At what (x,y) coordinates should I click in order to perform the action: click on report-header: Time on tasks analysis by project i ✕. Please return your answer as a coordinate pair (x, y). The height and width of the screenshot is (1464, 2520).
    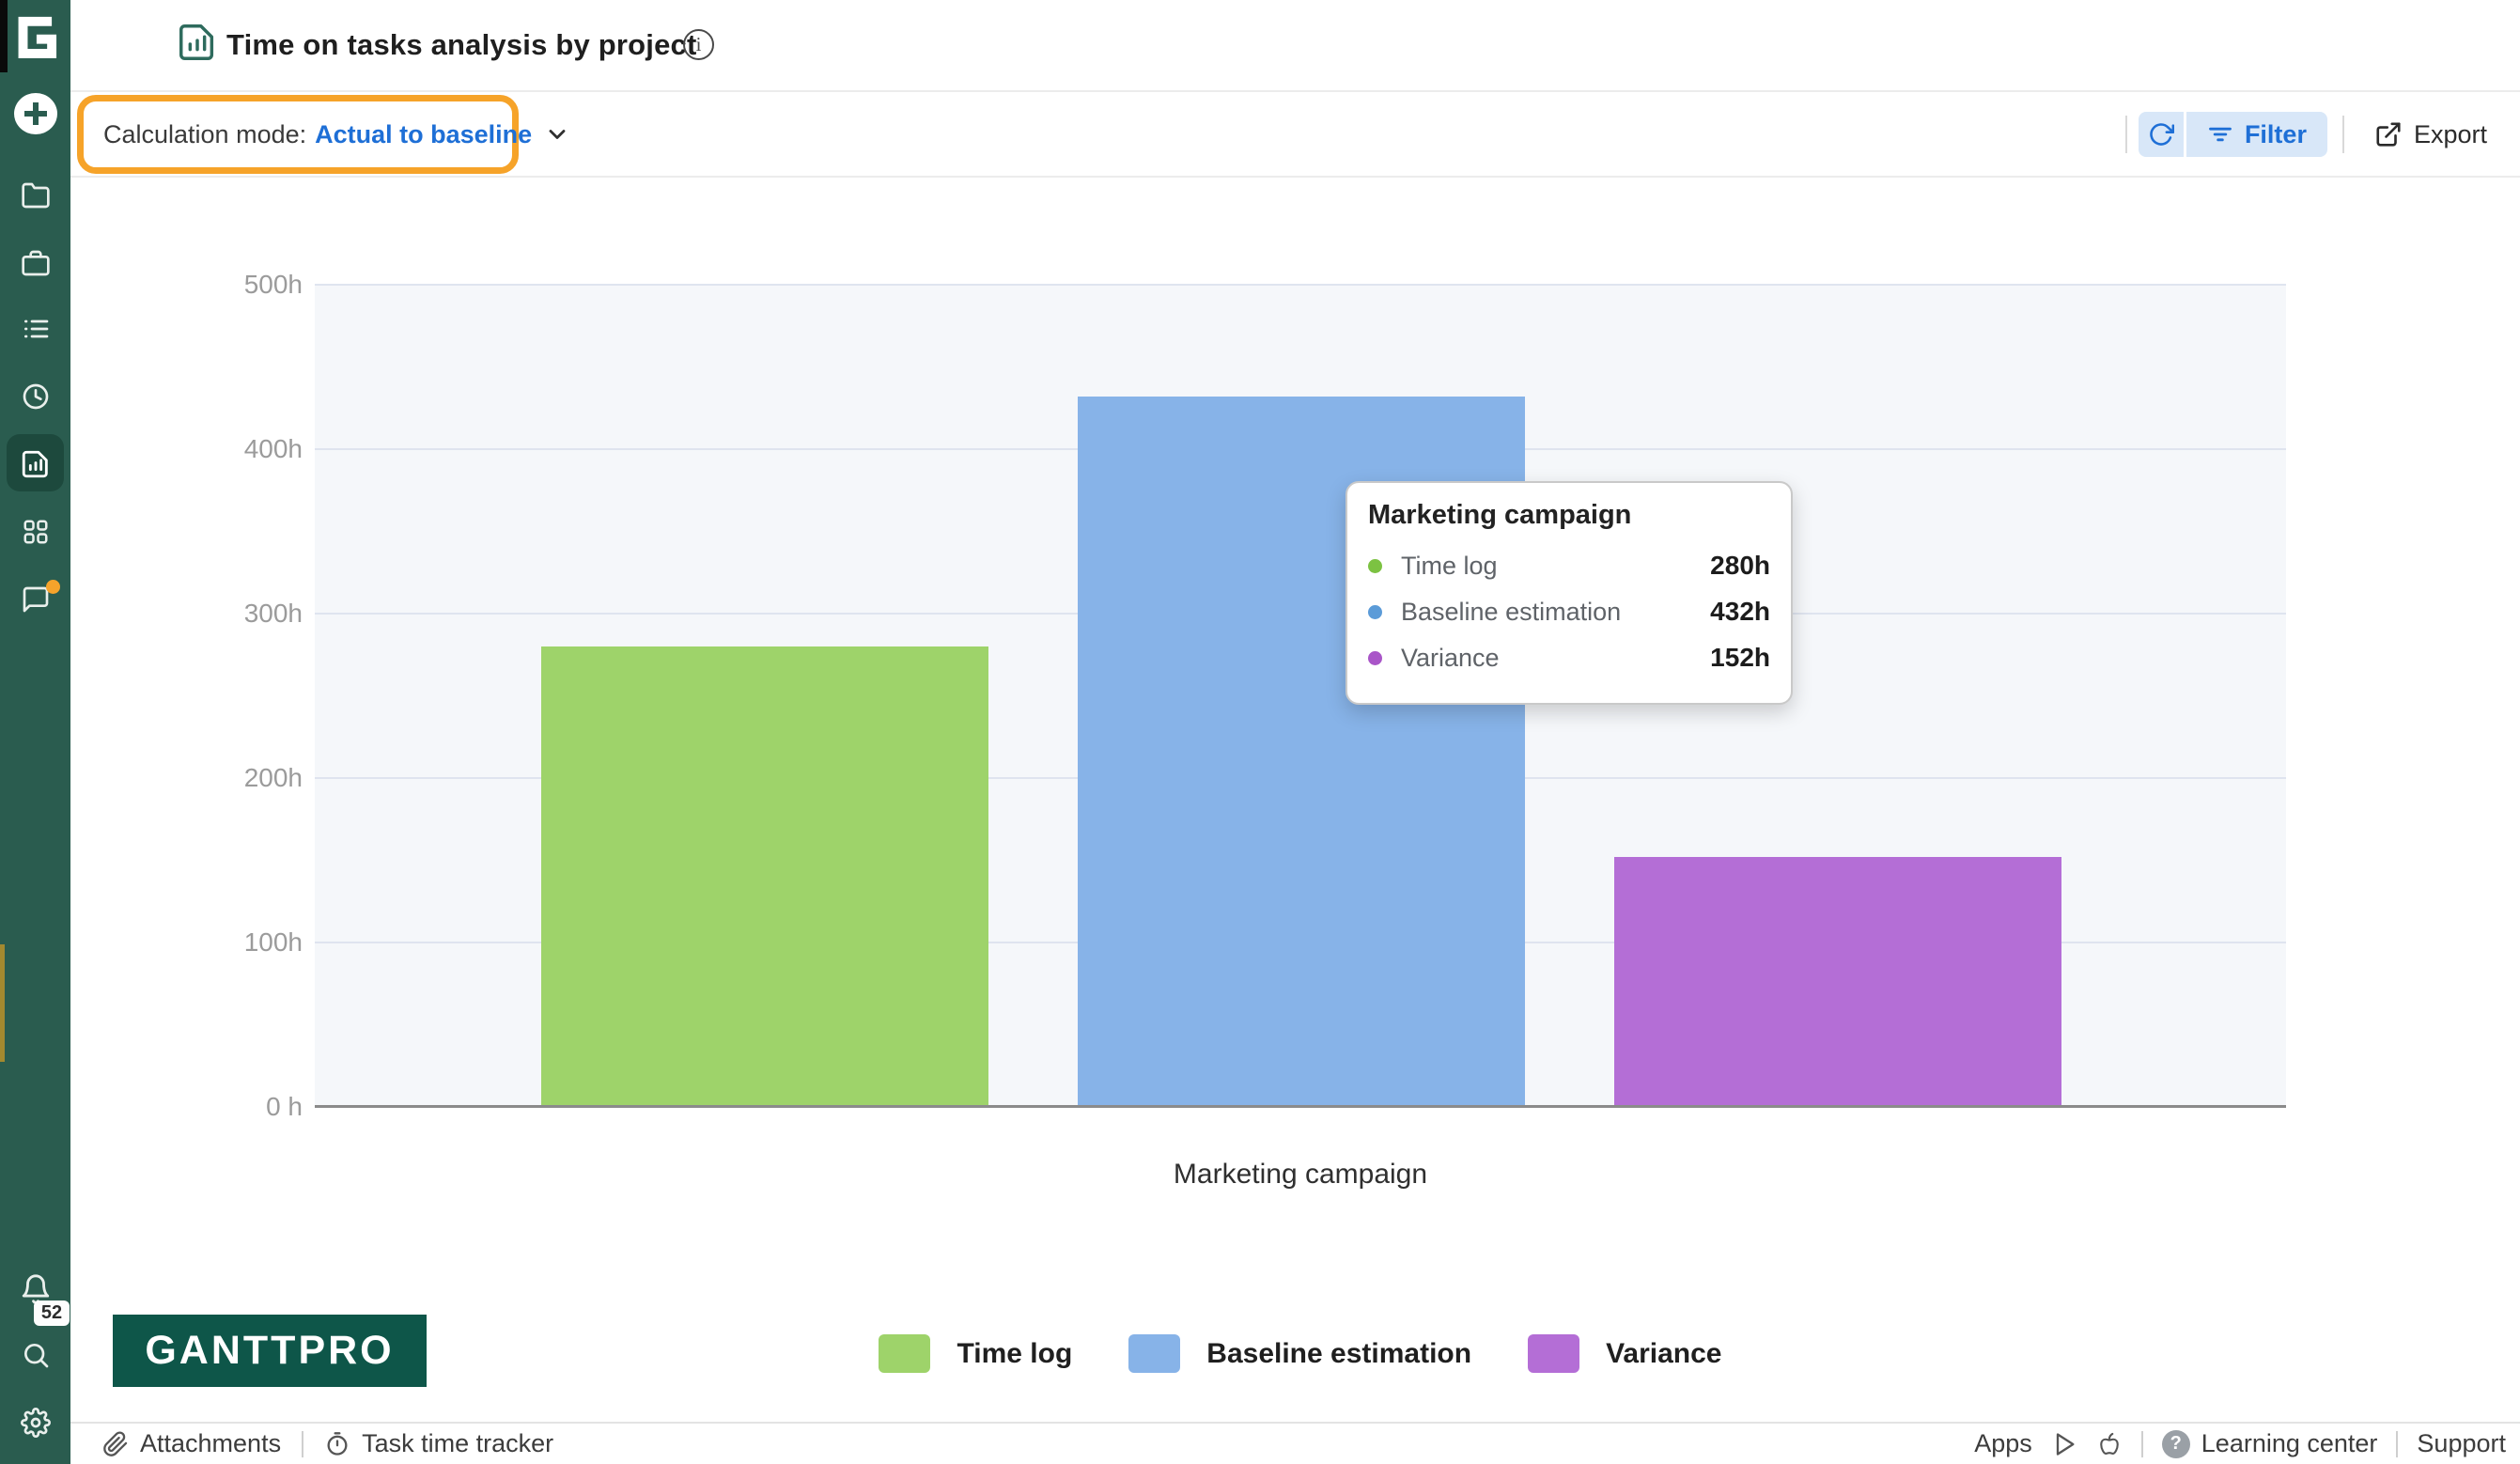
    Looking at the image, I should click on (1295, 45).